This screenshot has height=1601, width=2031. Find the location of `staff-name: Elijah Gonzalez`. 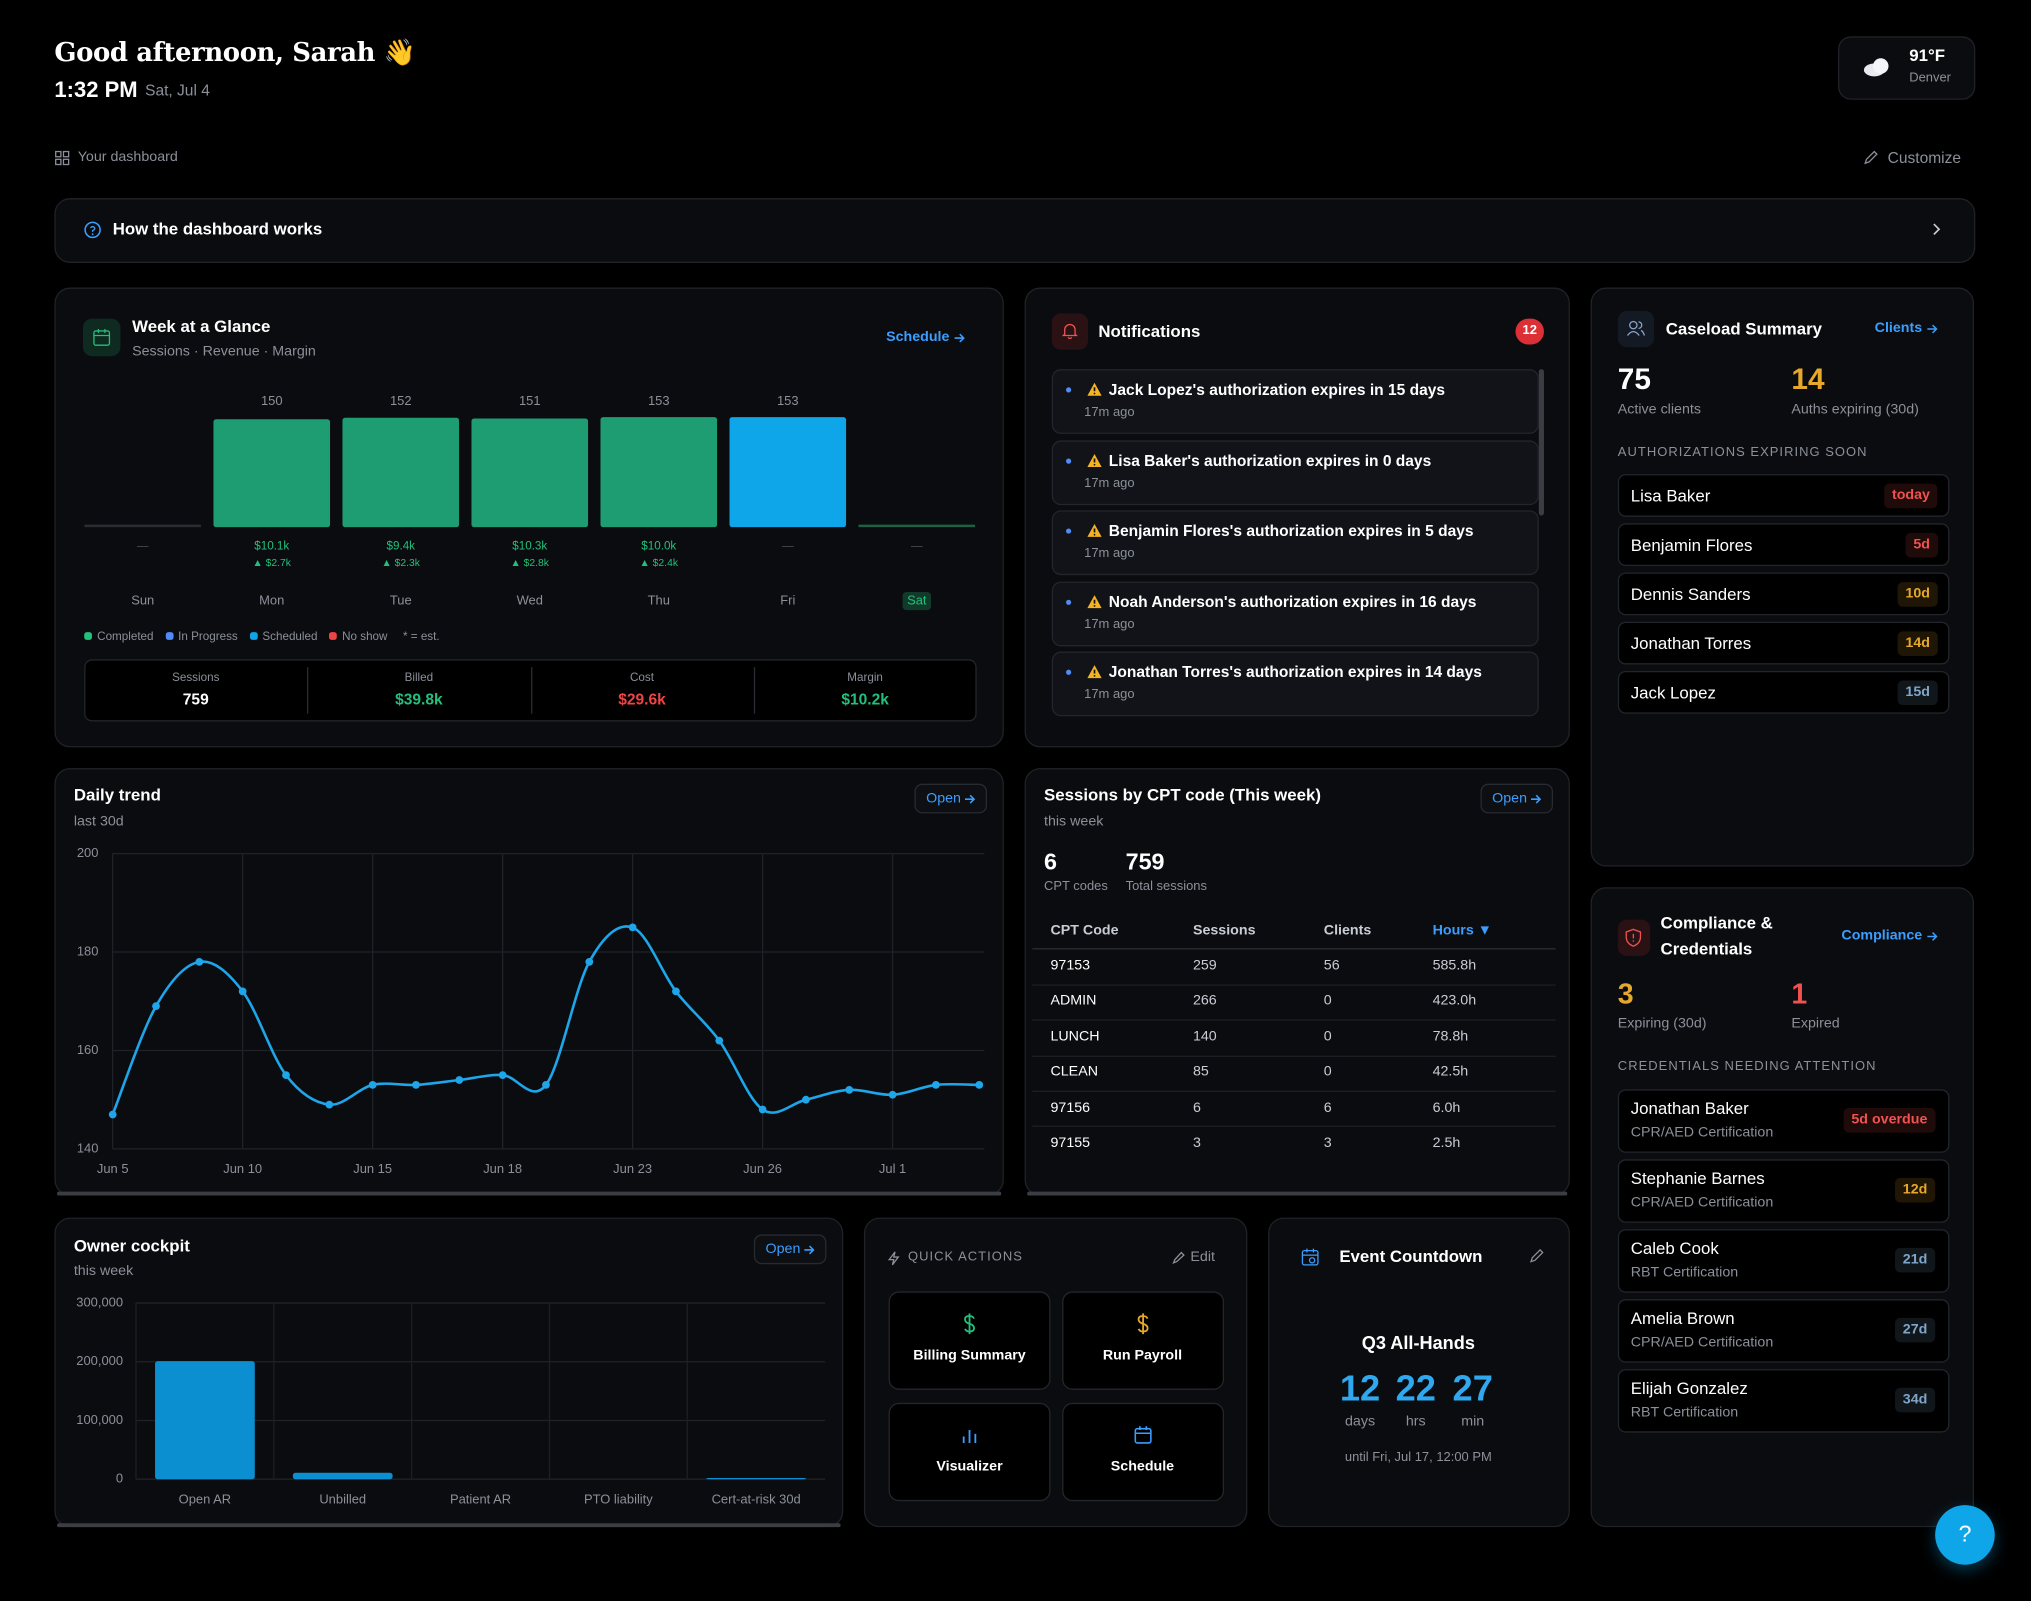

staff-name: Elijah Gonzalez is located at coordinates (1689, 1388).